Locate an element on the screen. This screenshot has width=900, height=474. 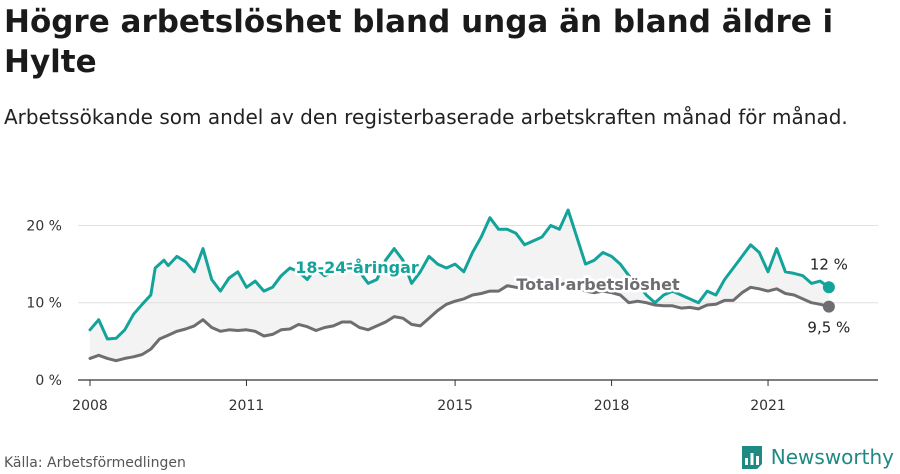
series-line-total is located at coordinates (459, 322).